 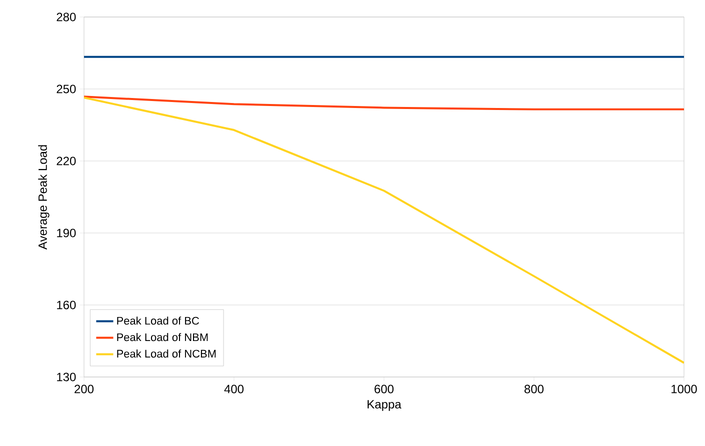 I want to click on line-series, so click(x=384, y=103).